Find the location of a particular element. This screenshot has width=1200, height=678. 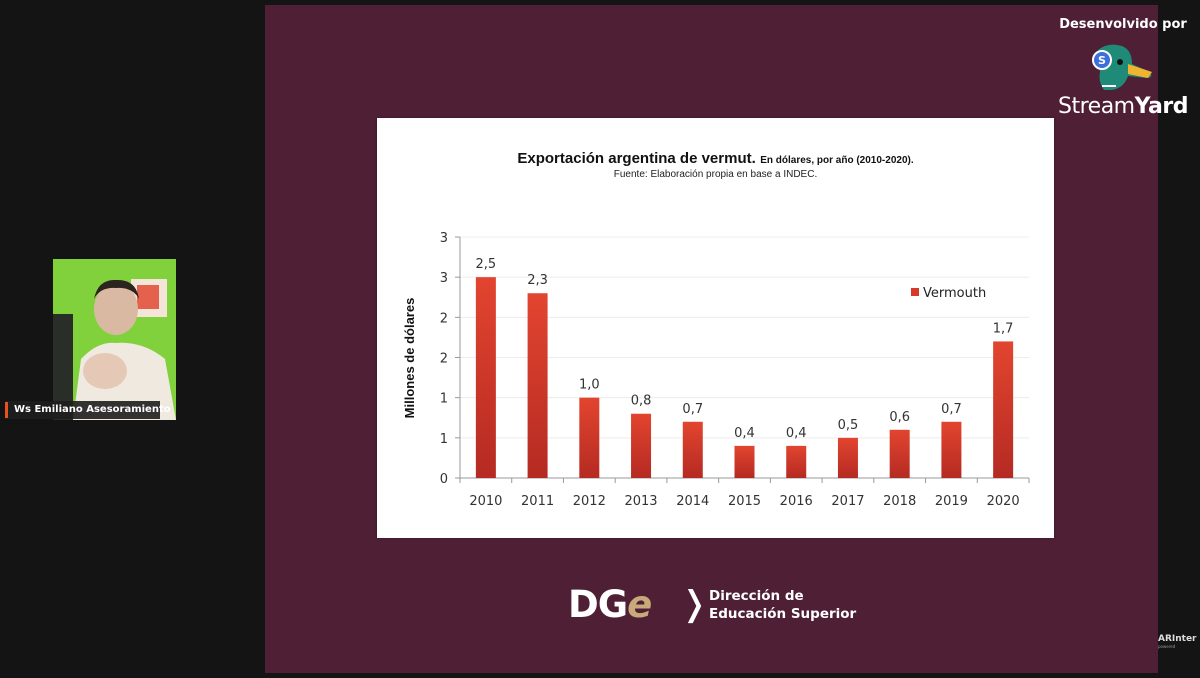

y-tick-label: 0 is located at coordinates (444, 479).